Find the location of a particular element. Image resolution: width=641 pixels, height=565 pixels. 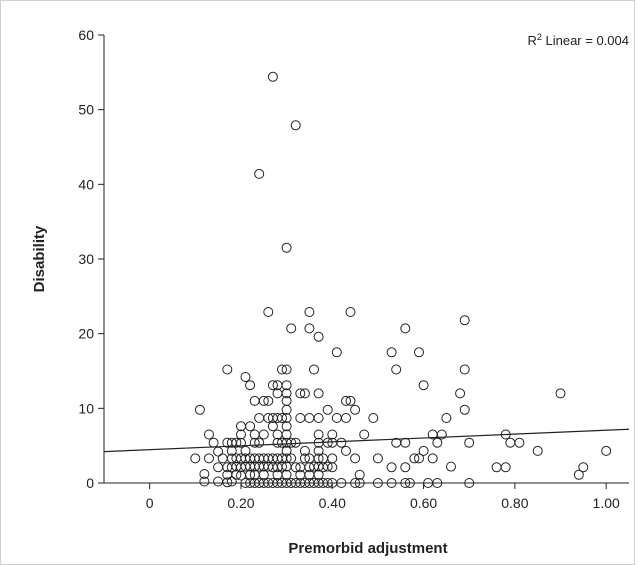

r2-suffix: Linear = 0.004 is located at coordinates (585, 40).